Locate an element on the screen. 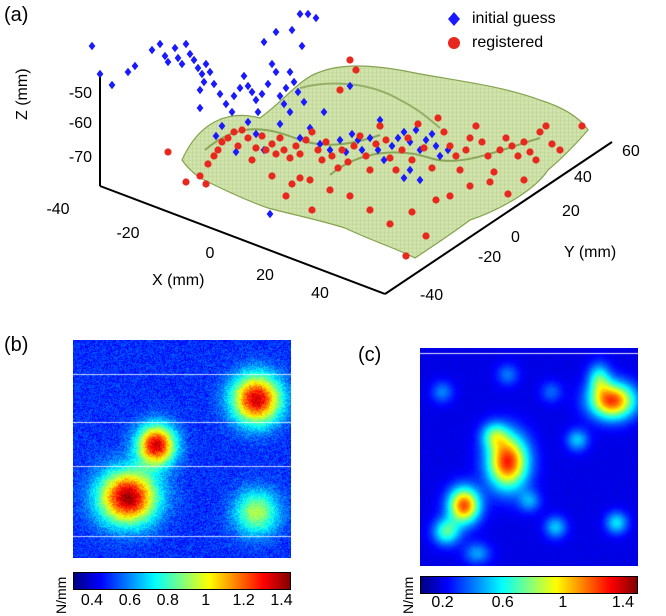 This screenshot has height=616, width=666. heatmap-b is located at coordinates (182, 449).